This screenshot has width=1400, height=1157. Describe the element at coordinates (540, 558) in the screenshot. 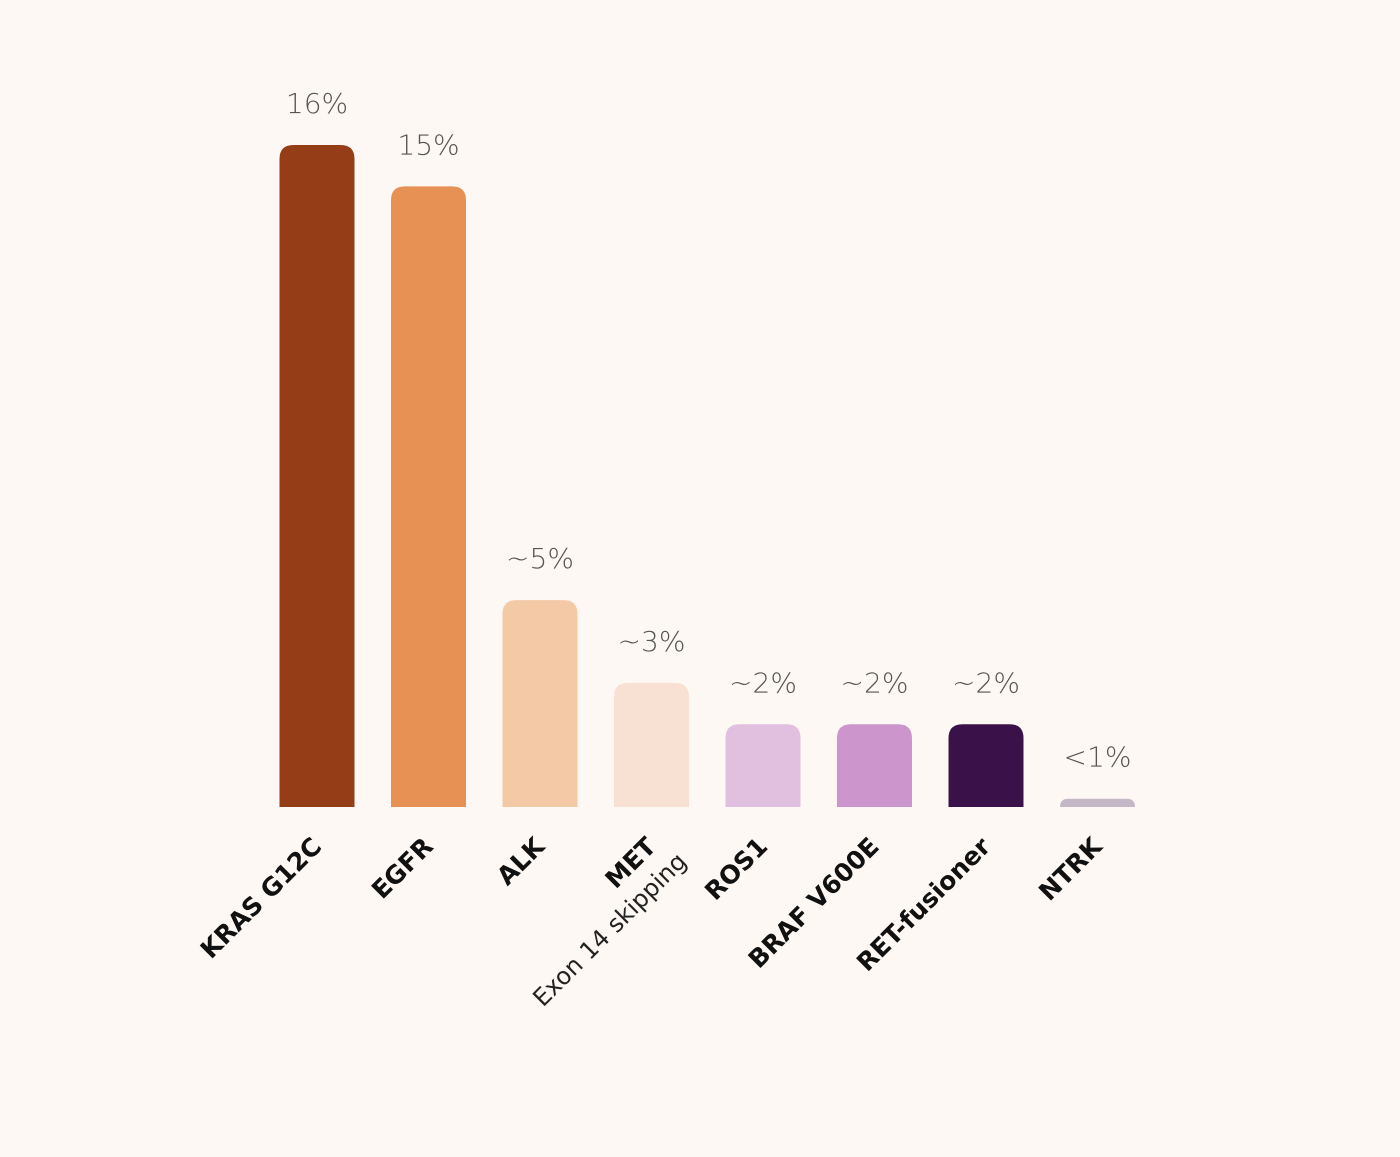

I see `value-label: ~5%` at that location.